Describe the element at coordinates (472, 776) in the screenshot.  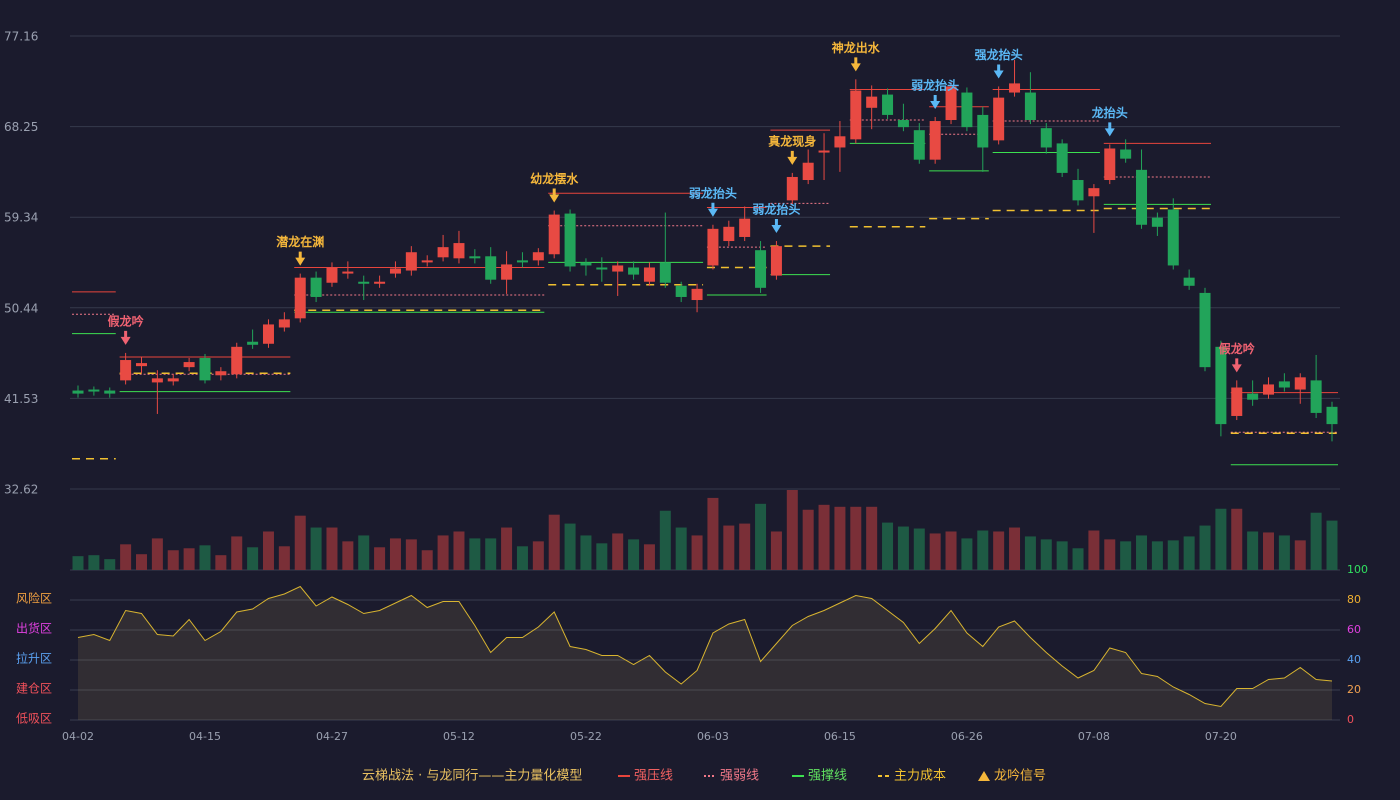
I see `legend-title: 云梯战法 · 与龙同行——主力量化模型` at that location.